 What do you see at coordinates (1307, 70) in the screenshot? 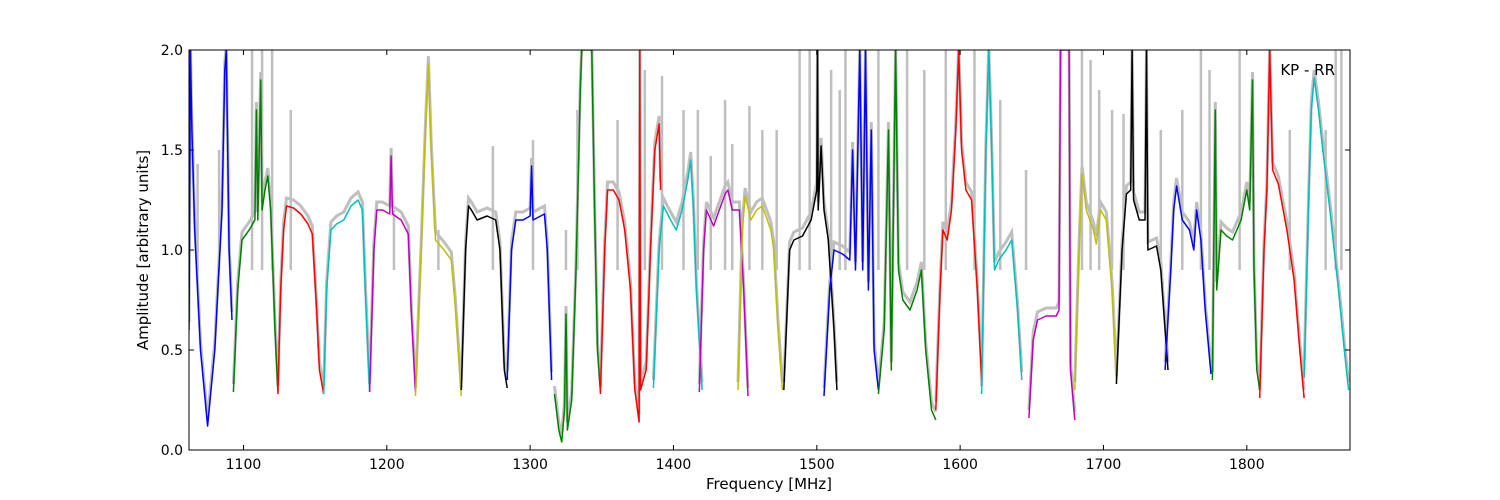
I see `annotation-label: KP - RR` at bounding box center [1307, 70].